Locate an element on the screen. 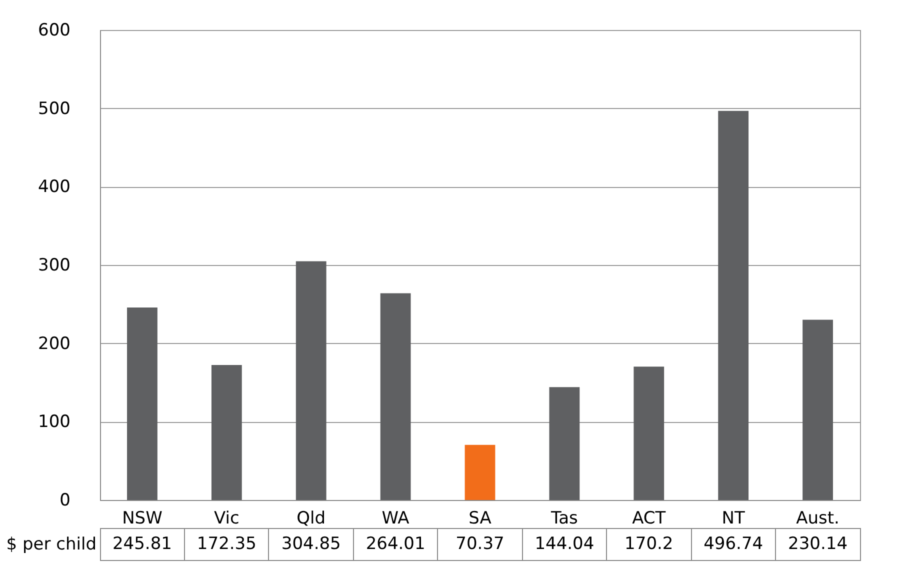 The width and height of the screenshot is (897, 565). y-tick-label: 200 is located at coordinates (54, 344).